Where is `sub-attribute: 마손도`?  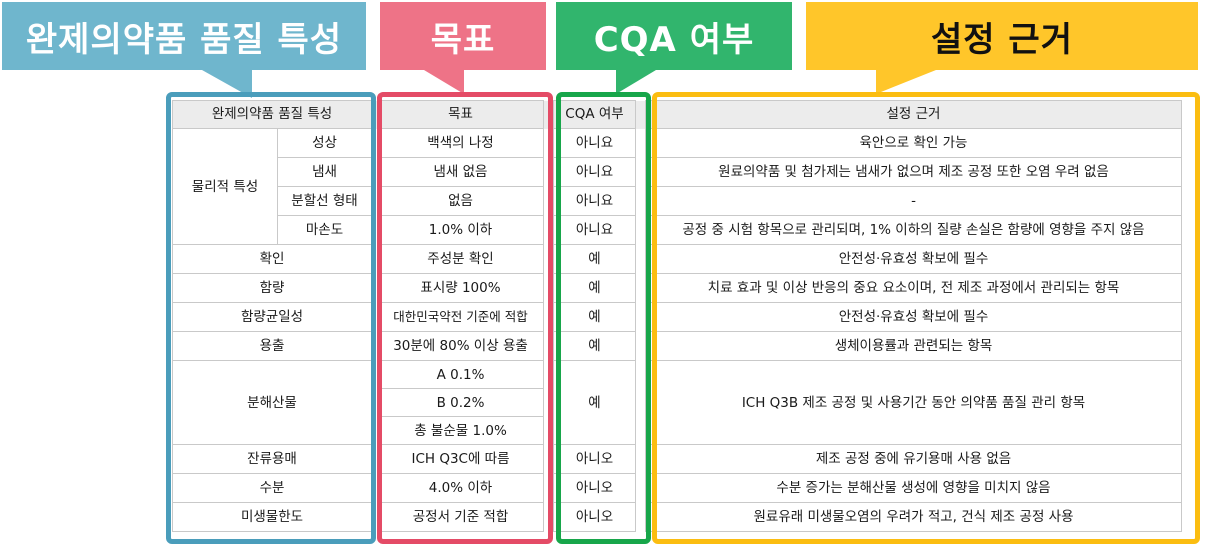 sub-attribute: 마손도 is located at coordinates (324, 230).